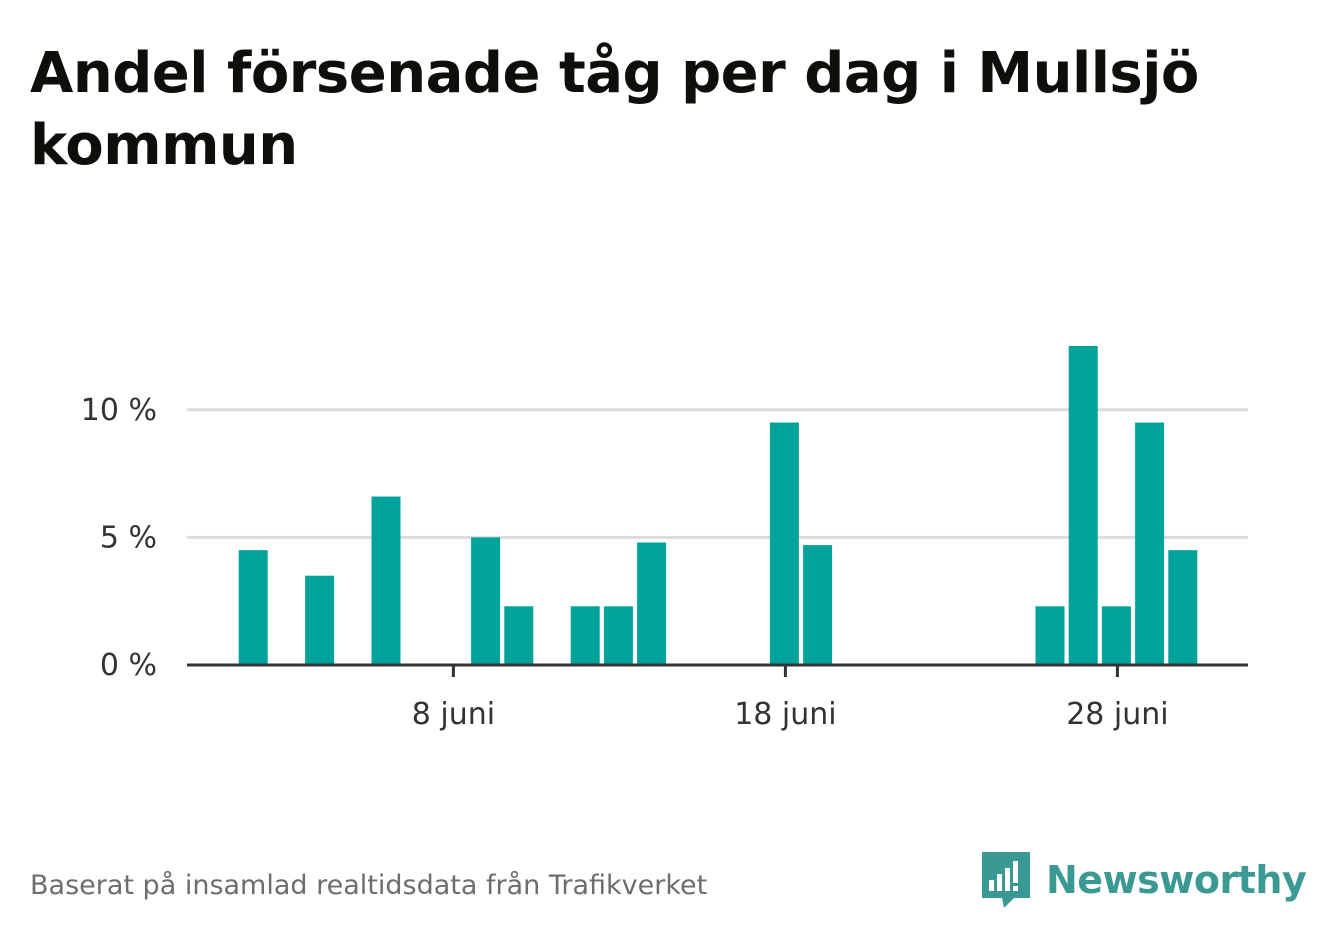 This screenshot has height=939, width=1322. I want to click on newsworthy-chat-bar-icon, so click(1006, 880).